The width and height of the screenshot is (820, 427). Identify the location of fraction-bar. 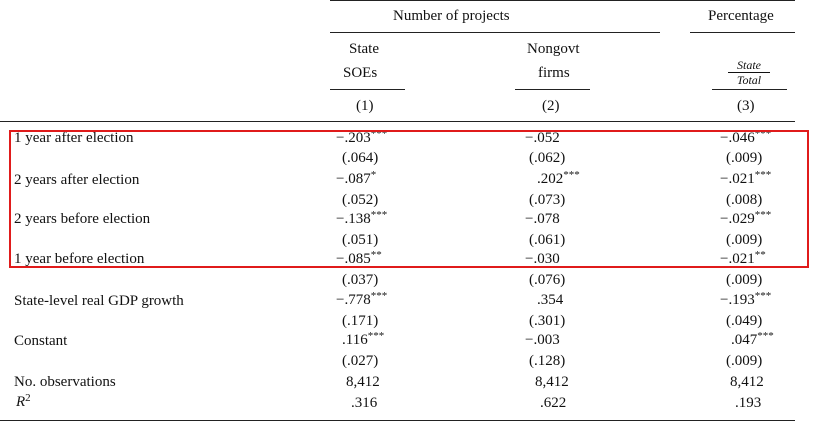
(749, 72).